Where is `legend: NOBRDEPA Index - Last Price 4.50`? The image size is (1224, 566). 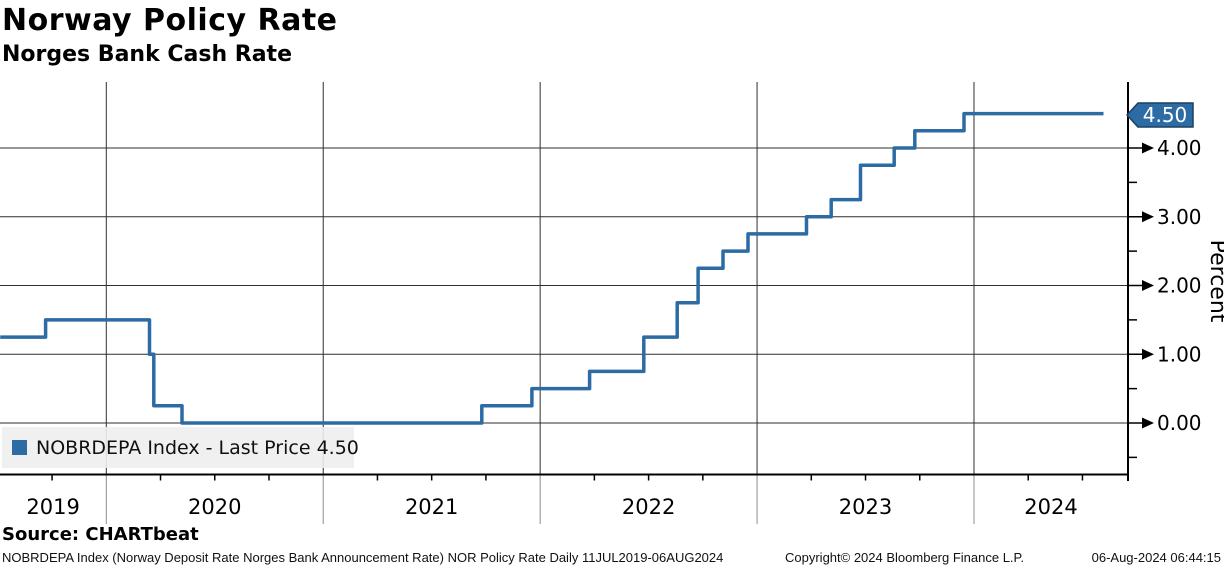 legend: NOBRDEPA Index - Last Price 4.50 is located at coordinates (180, 447).